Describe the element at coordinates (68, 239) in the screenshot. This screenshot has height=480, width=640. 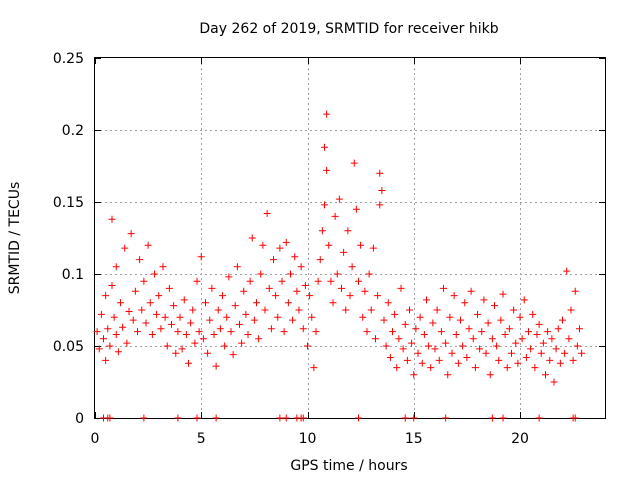
I see `y-axis-tick-labels: 0 0.05 0.1 0.15 0.2 0.25` at that location.